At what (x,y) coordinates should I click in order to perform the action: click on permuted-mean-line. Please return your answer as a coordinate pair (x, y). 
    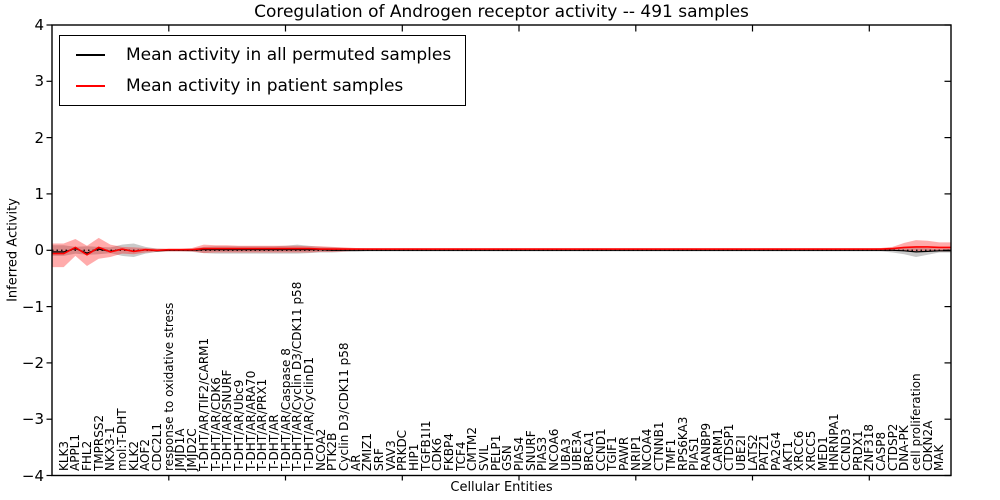
    Looking at the image, I should click on (501, 250).